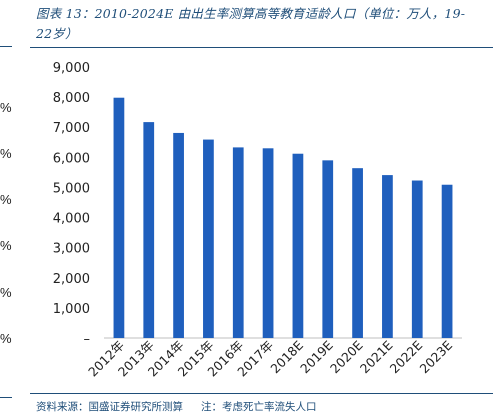 This screenshot has width=493, height=414. I want to click on x-tick-label: 2019E, so click(316, 356).